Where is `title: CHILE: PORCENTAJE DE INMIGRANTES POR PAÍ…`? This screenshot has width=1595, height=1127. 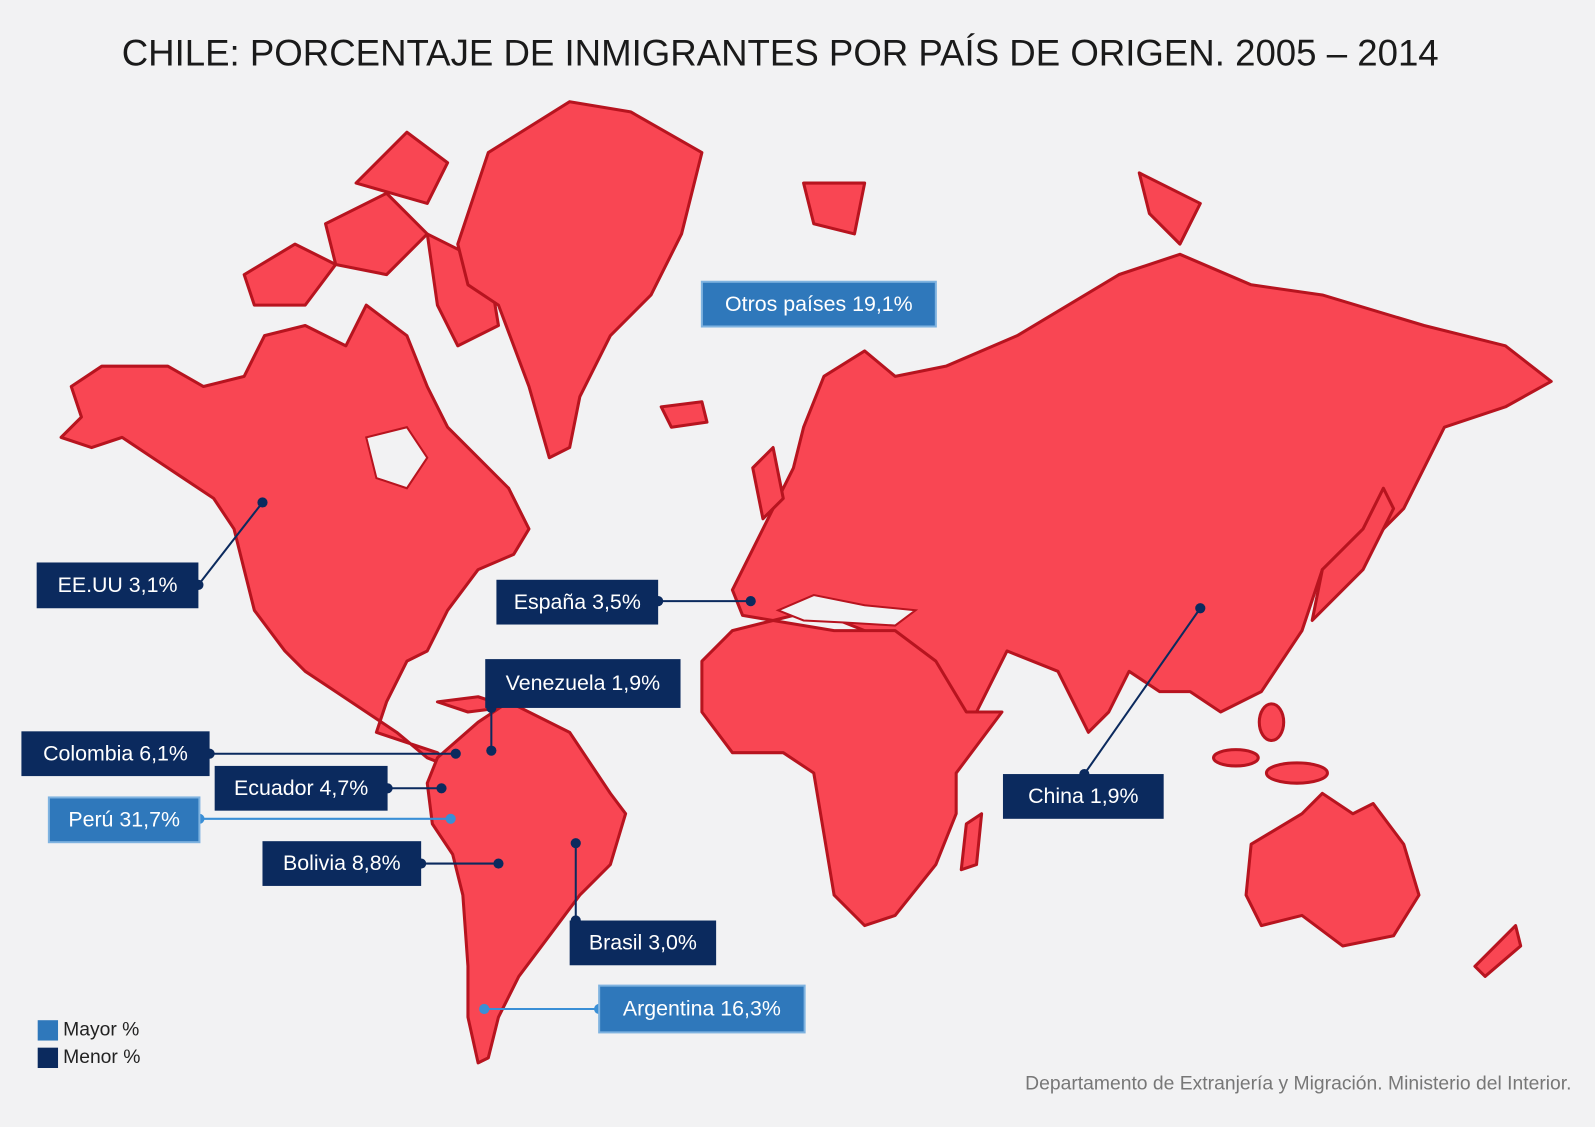
title: CHILE: PORCENTAJE DE INMIGRANTES POR PAÍ… is located at coordinates (780, 53).